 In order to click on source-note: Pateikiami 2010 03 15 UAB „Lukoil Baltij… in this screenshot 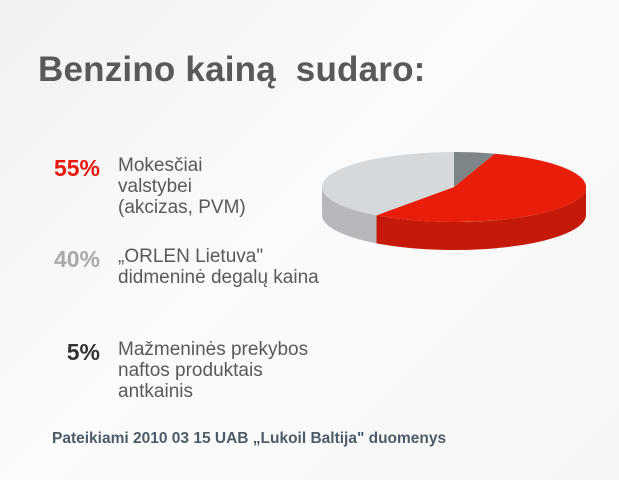, I will do `click(249, 438)`.